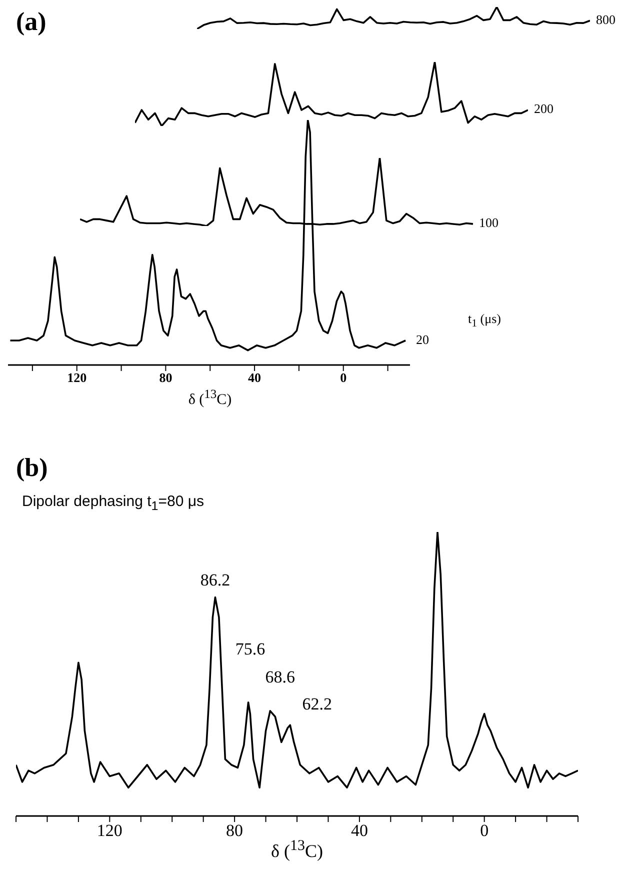  What do you see at coordinates (544, 108) in the screenshot?
I see `series-label: 200` at bounding box center [544, 108].